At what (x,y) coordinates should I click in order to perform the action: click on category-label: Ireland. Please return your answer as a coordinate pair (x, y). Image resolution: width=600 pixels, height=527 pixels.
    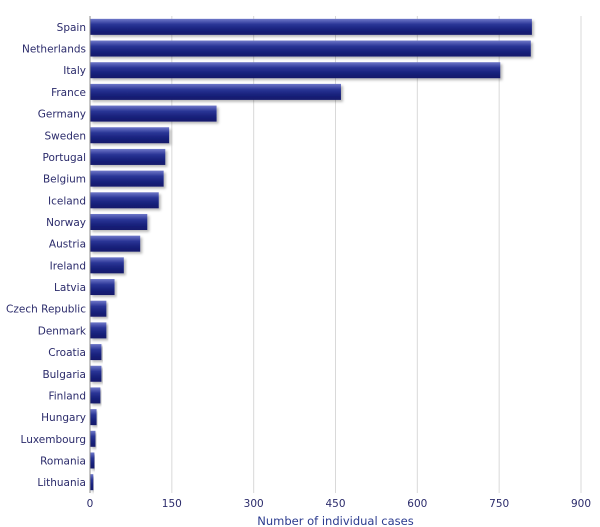
    Looking at the image, I should click on (68, 266).